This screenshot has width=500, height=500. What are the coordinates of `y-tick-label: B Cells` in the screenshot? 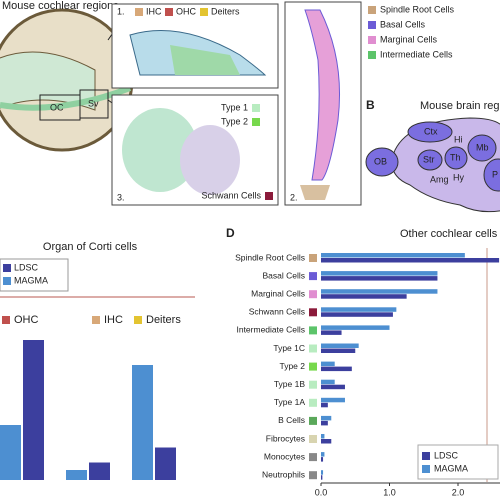 It's located at (291, 420).